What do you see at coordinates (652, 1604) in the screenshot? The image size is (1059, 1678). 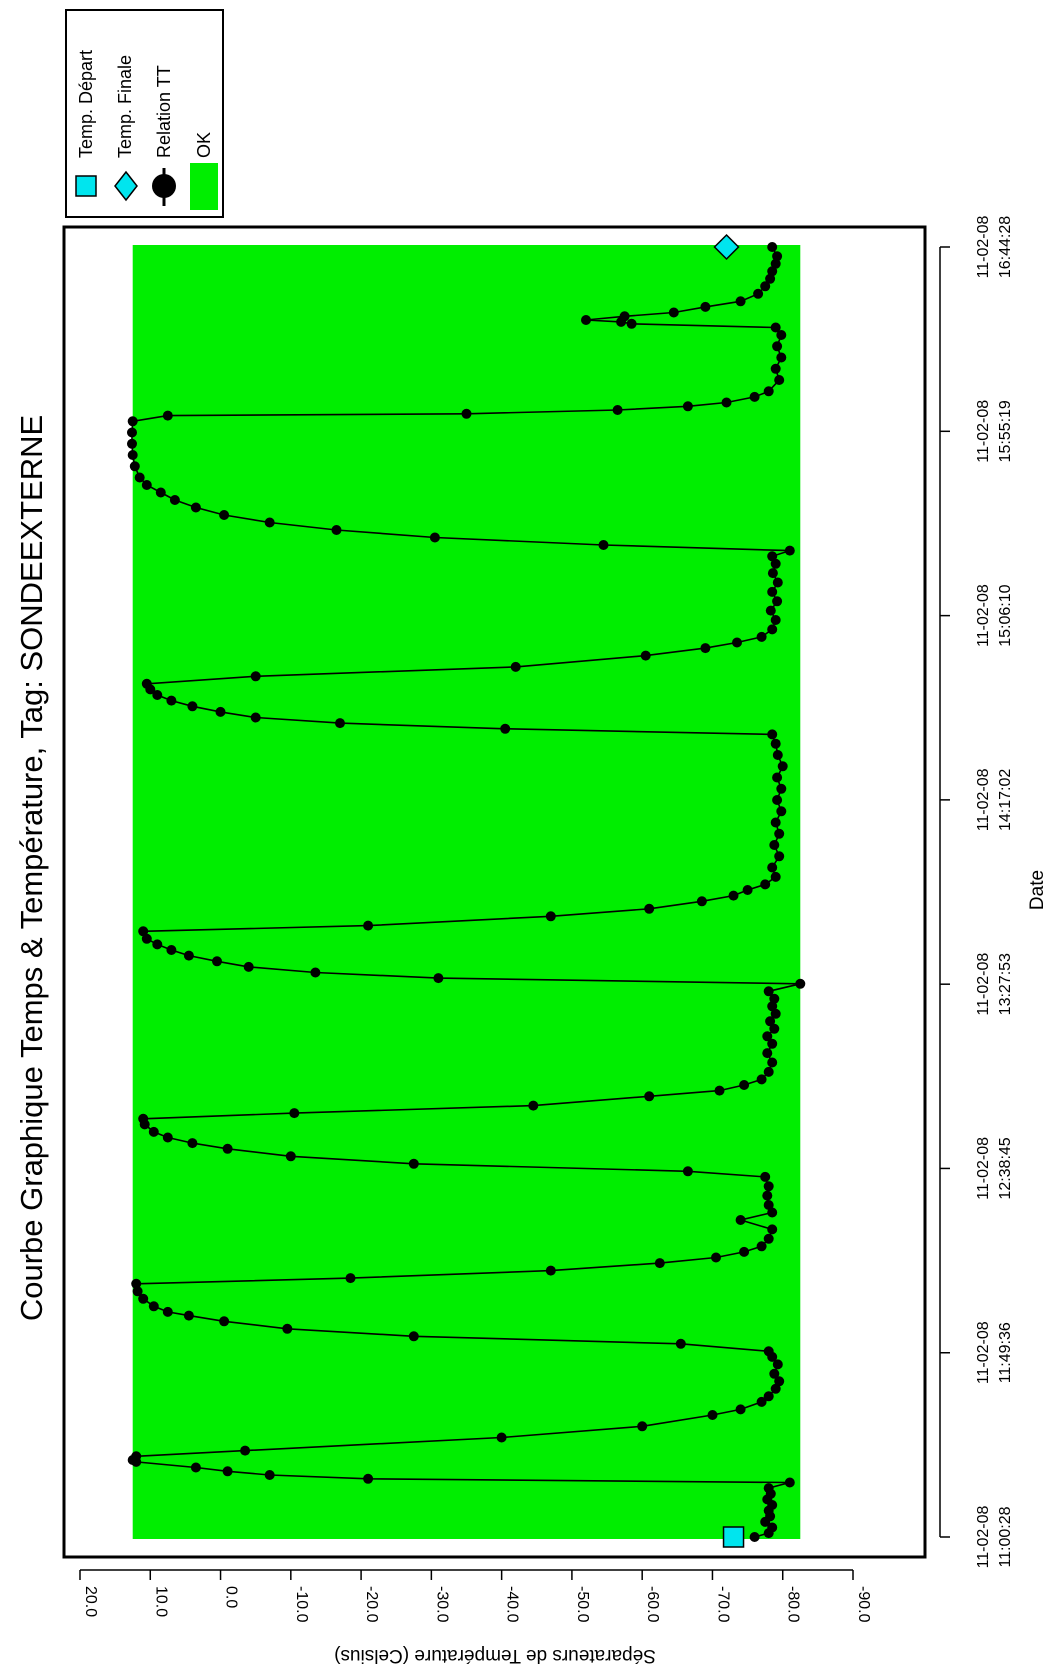 I see `y-tick-label: -60.0` at bounding box center [652, 1604].